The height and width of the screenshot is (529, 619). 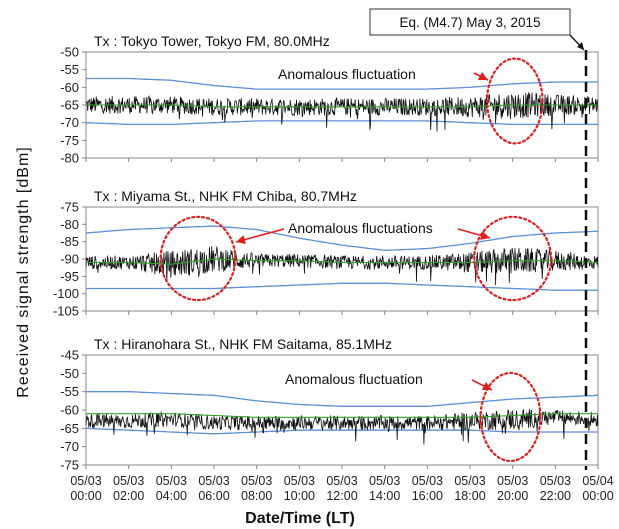 I want to click on earthquake-label-box, so click(x=470, y=22).